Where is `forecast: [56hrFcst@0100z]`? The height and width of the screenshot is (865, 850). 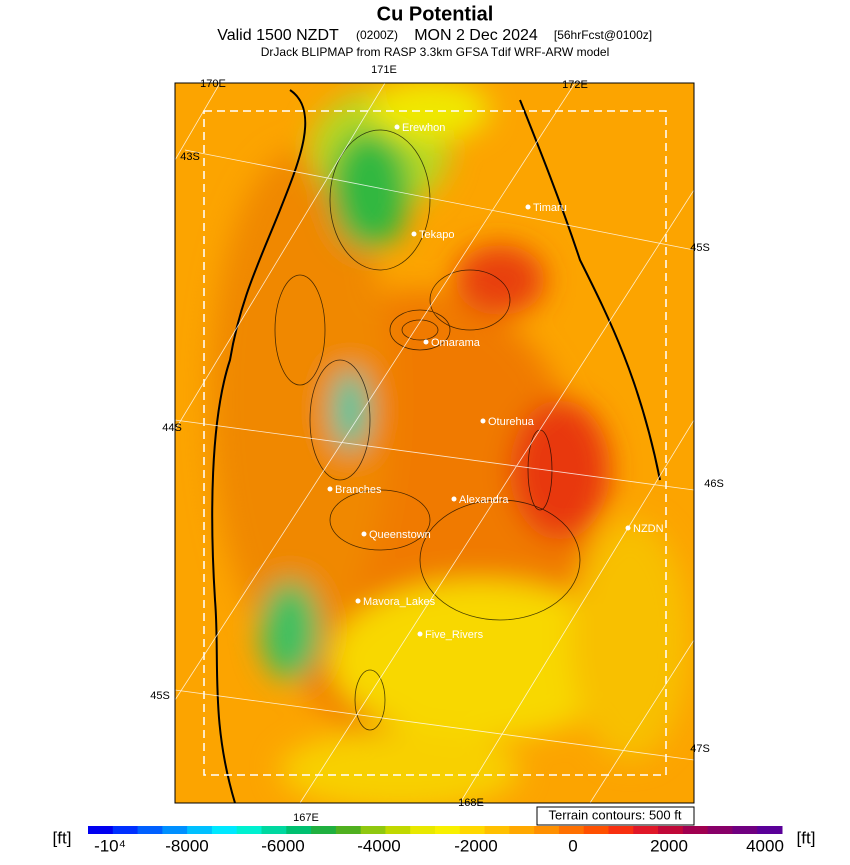 forecast: [56hrFcst@0100z] is located at coordinates (603, 35).